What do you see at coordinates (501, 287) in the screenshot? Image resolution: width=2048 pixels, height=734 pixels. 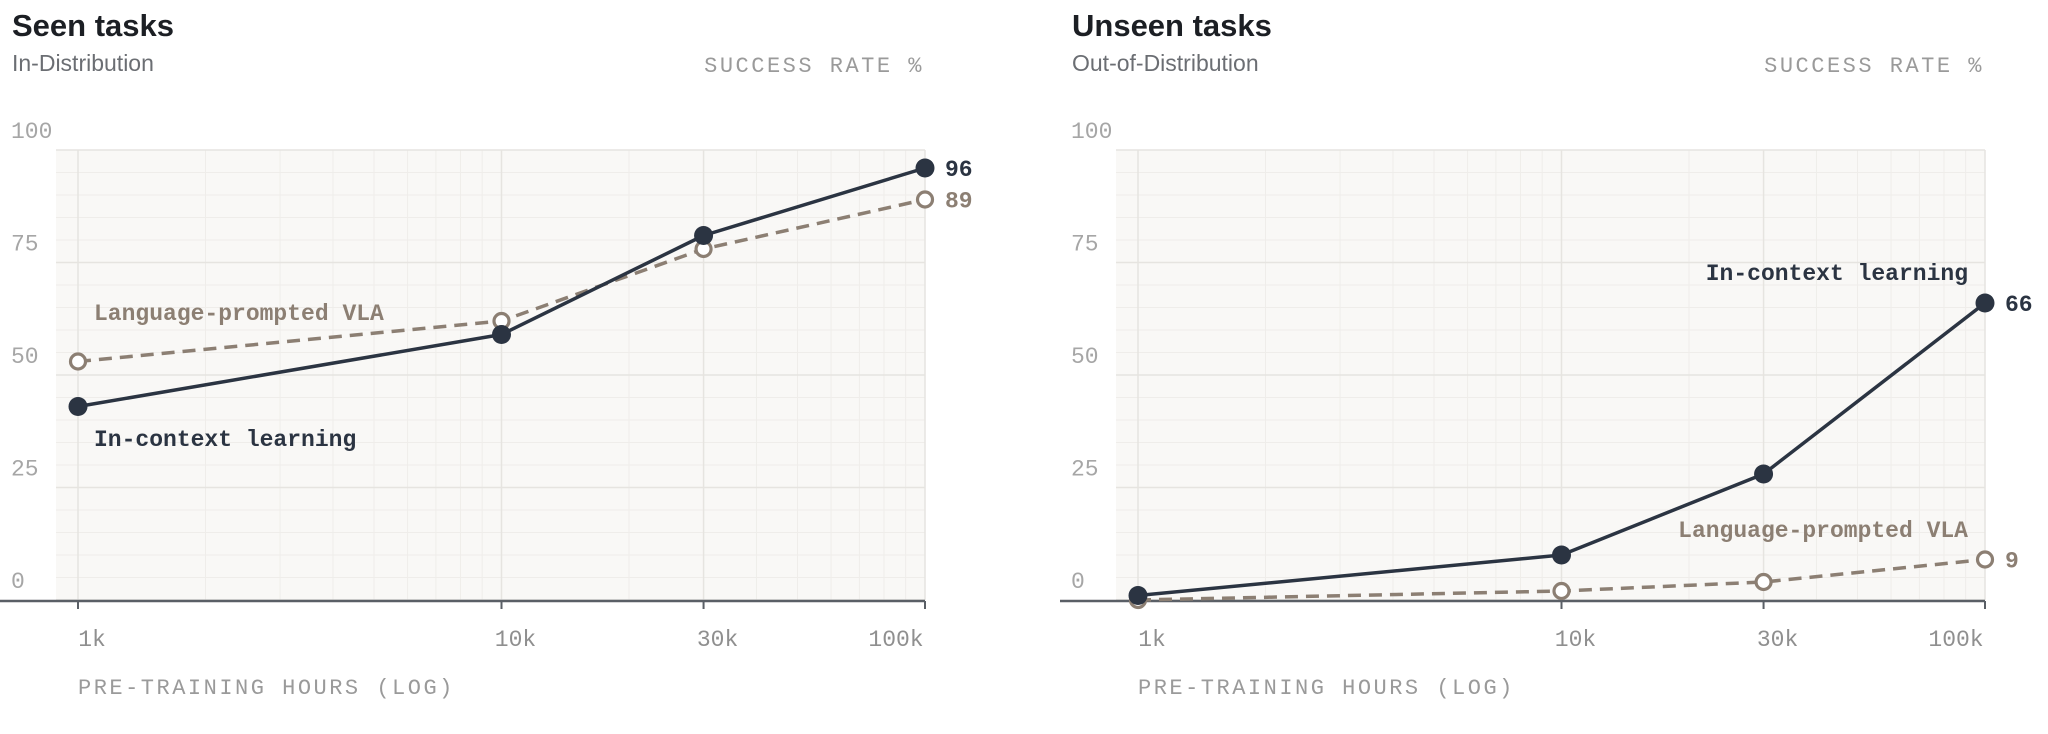 I see `icl-series-line` at bounding box center [501, 287].